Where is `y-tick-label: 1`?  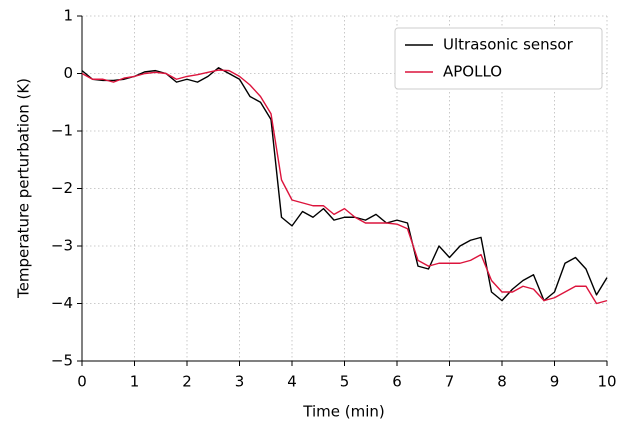 y-tick-label: 1 is located at coordinates (68, 16).